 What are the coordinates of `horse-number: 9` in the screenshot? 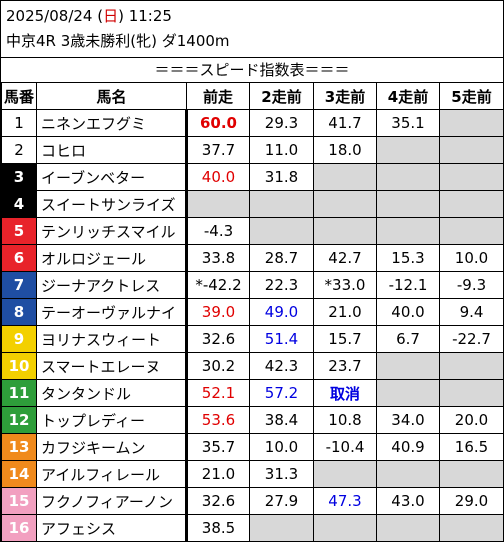 It's located at (19, 339).